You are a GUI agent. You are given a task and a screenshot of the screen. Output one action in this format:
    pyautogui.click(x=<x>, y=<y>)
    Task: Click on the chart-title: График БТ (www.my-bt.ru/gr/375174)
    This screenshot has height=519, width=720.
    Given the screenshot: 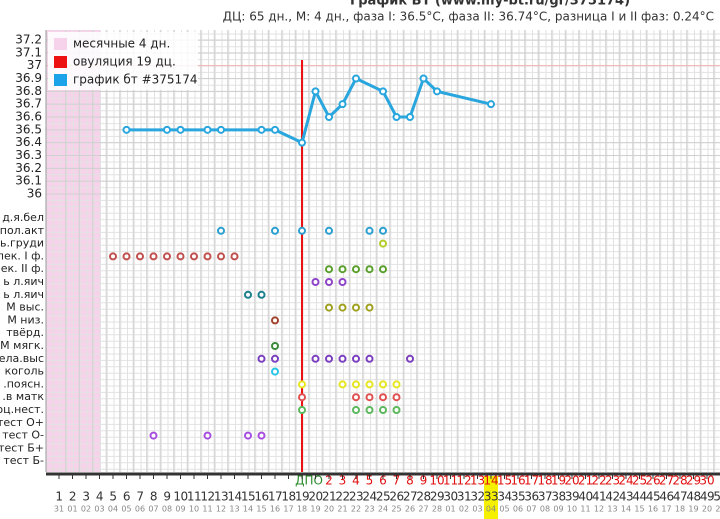 What is the action you would take?
    pyautogui.click(x=490, y=4)
    